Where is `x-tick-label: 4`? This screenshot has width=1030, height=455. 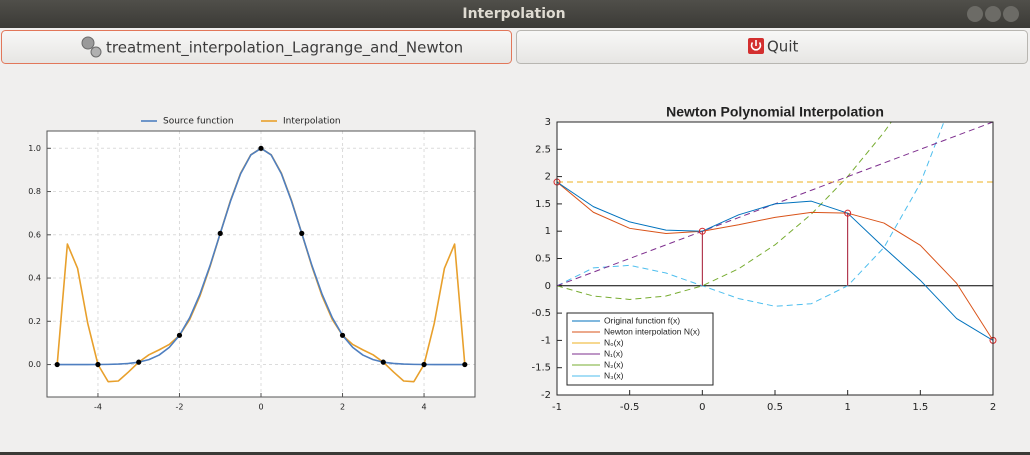
x-tick-label: 4 is located at coordinates (424, 407).